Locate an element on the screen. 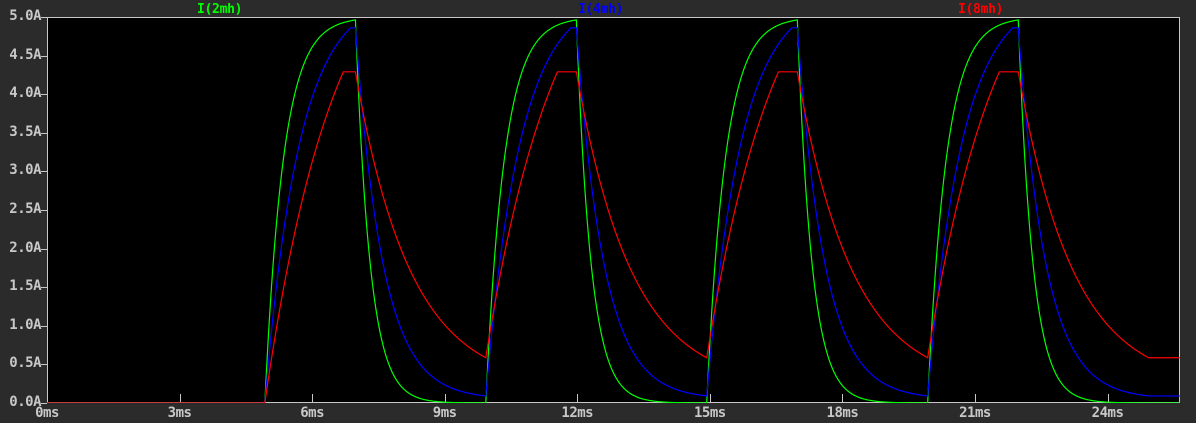  y-axis-tick-label: 1.5A is located at coordinates (25, 286).